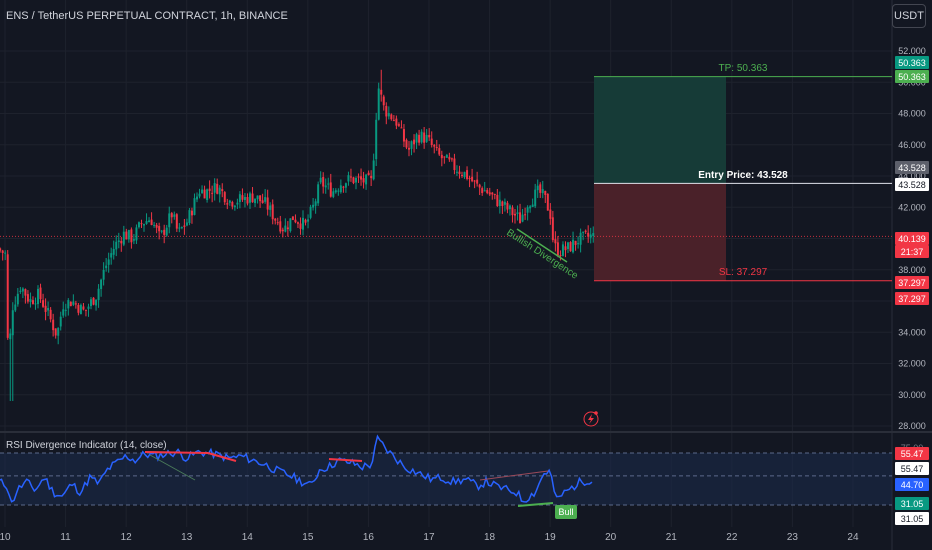 This screenshot has height=550, width=932. I want to click on rsi-line, so click(296, 468).